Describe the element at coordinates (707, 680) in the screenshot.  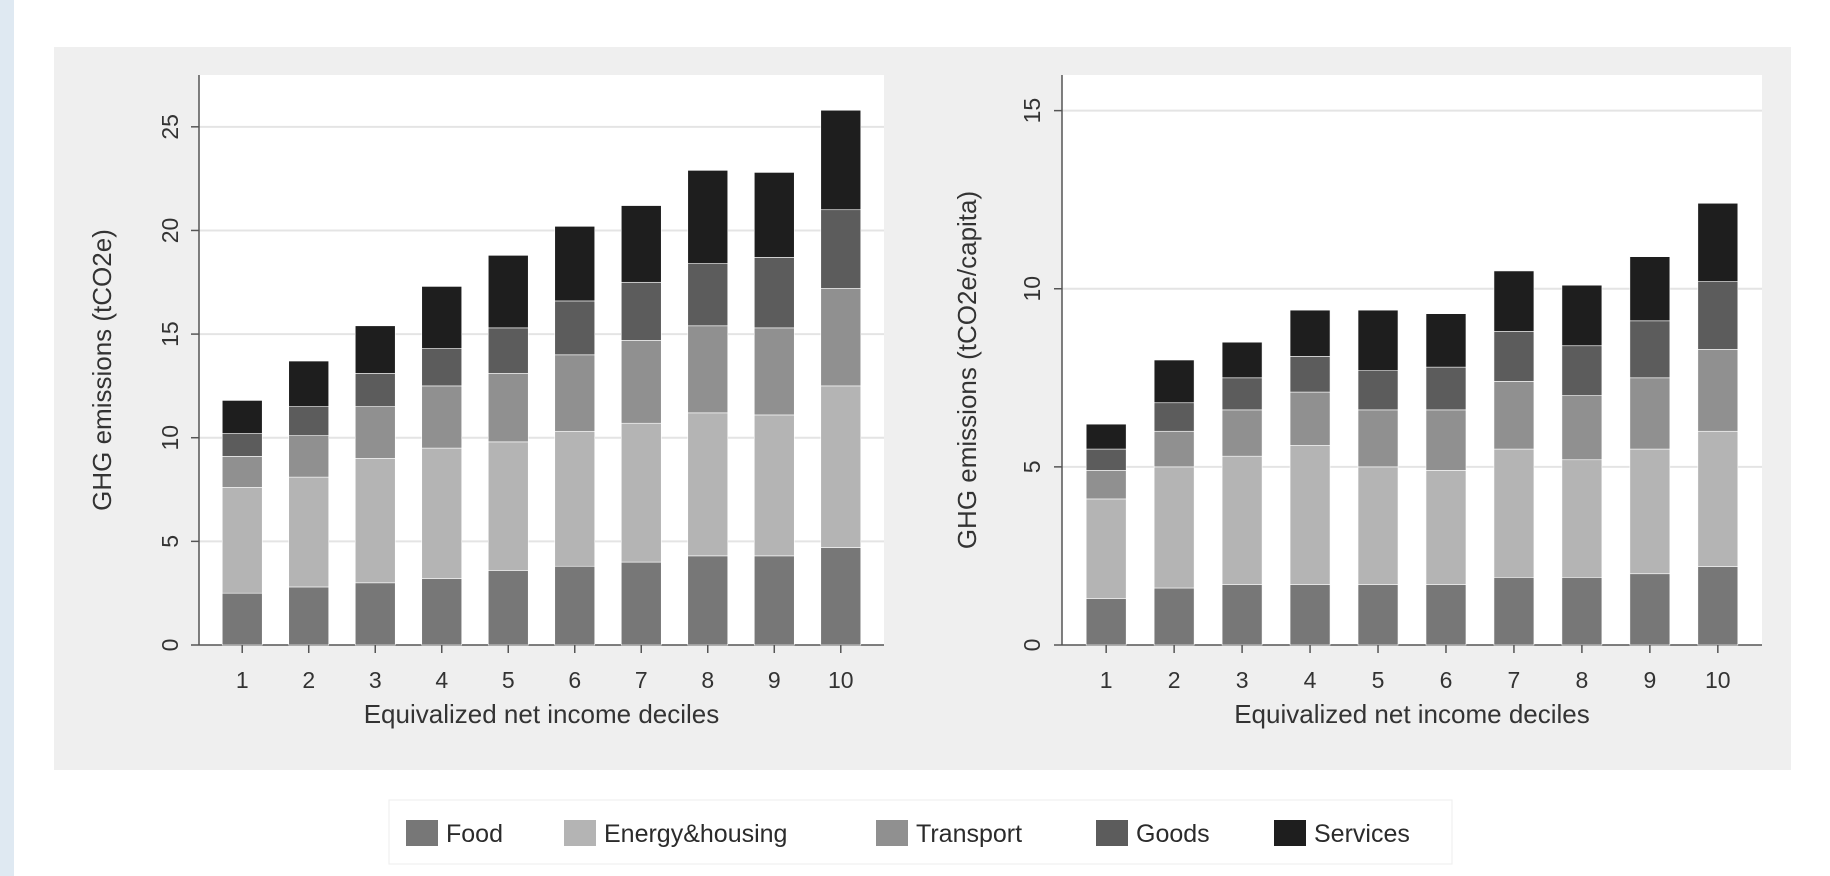
I see `x-tick-label: 8` at that location.